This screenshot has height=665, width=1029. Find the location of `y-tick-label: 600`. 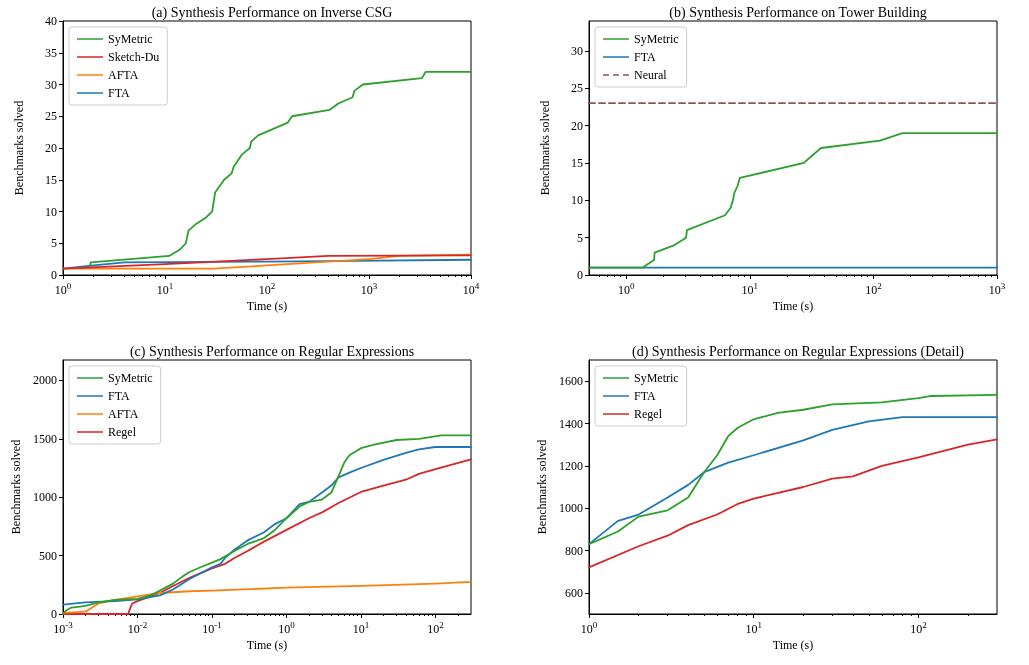

y-tick-label: 600 is located at coordinates (574, 592).